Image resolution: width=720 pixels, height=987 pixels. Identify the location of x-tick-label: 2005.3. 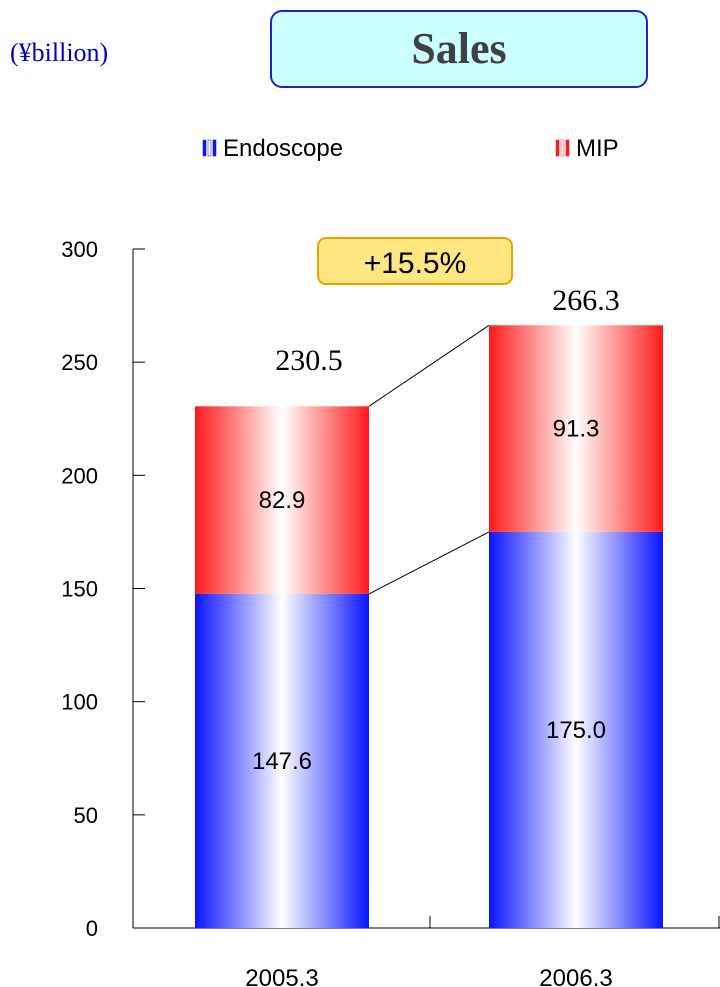
(281, 976).